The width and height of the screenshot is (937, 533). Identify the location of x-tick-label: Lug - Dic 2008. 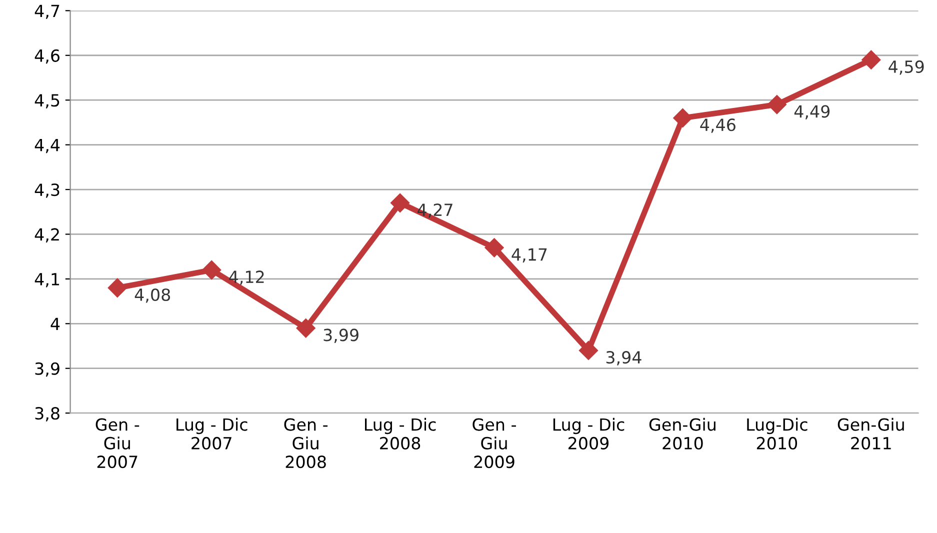
(400, 434).